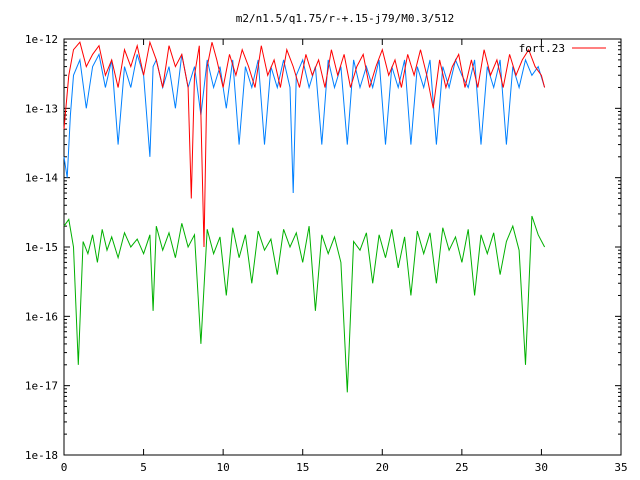 This screenshot has height=480, width=640. I want to click on y-tick-labels: 1e-18 1e-17 1e-16 1e-15 1e-14 1e-13 1e-12, so click(41, 247).